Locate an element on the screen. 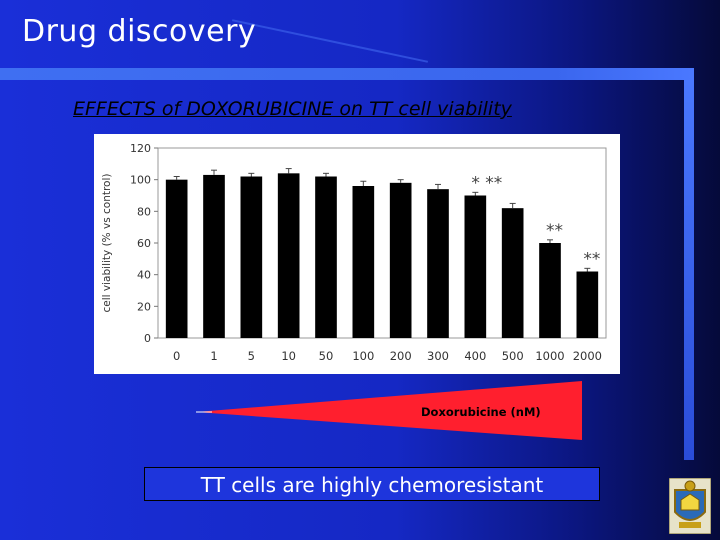  university-crest-icon is located at coordinates (690, 506).